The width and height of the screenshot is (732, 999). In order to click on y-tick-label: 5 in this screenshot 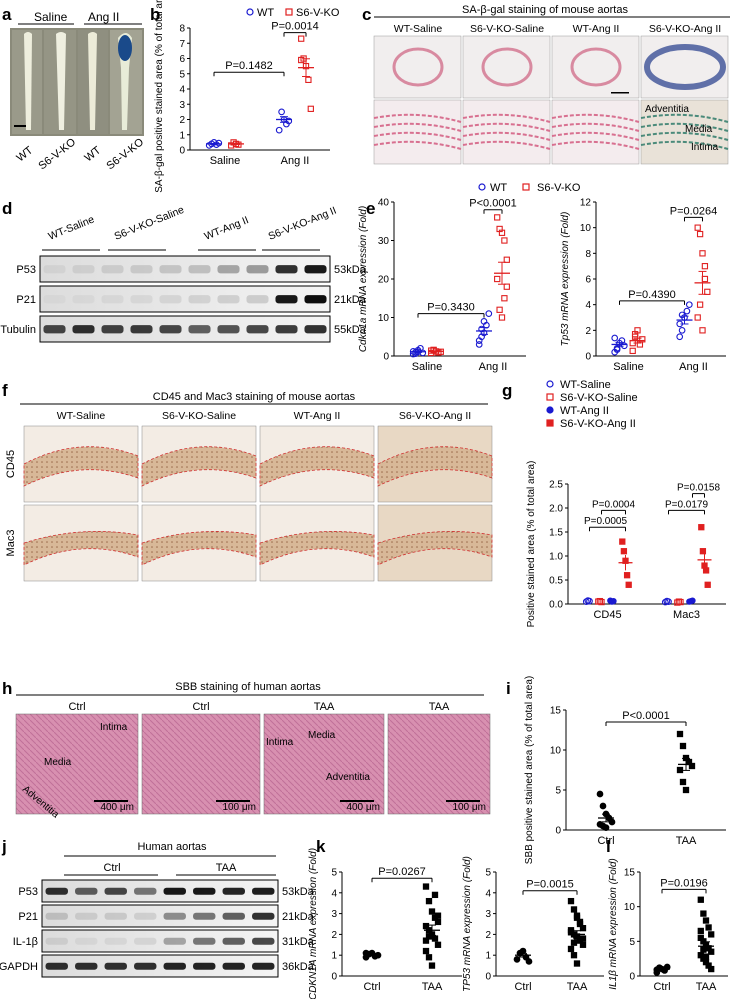, I will do `click(334, 873)`.